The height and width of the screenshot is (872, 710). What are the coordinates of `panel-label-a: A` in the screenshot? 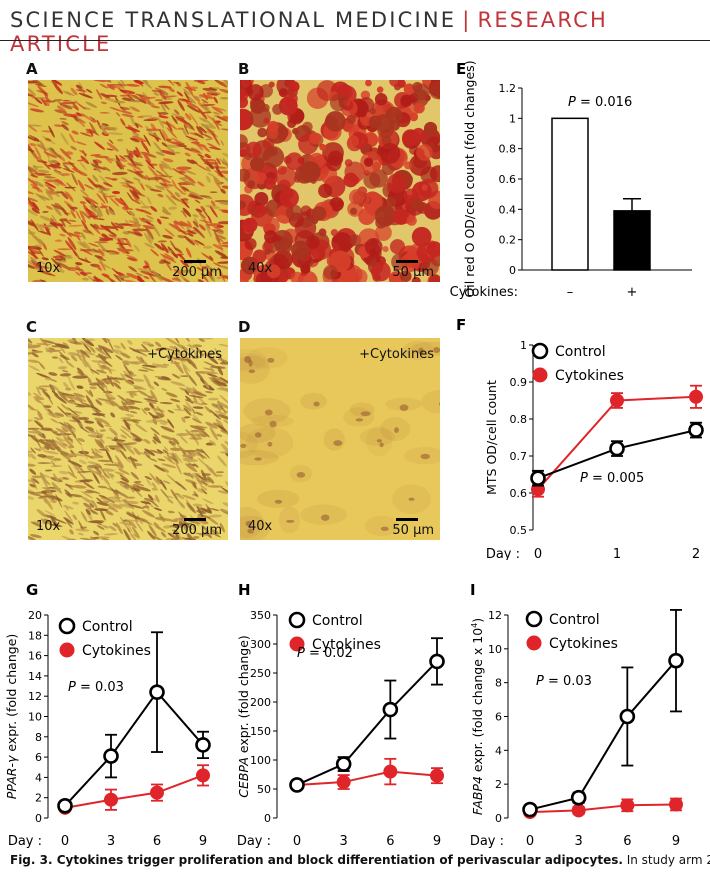 It's located at (32, 69).